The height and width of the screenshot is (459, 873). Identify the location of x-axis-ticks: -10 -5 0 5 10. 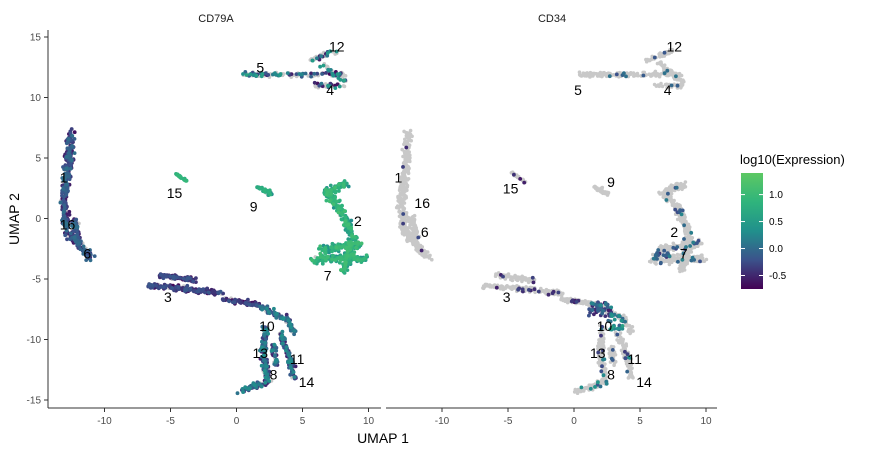
(573, 417).